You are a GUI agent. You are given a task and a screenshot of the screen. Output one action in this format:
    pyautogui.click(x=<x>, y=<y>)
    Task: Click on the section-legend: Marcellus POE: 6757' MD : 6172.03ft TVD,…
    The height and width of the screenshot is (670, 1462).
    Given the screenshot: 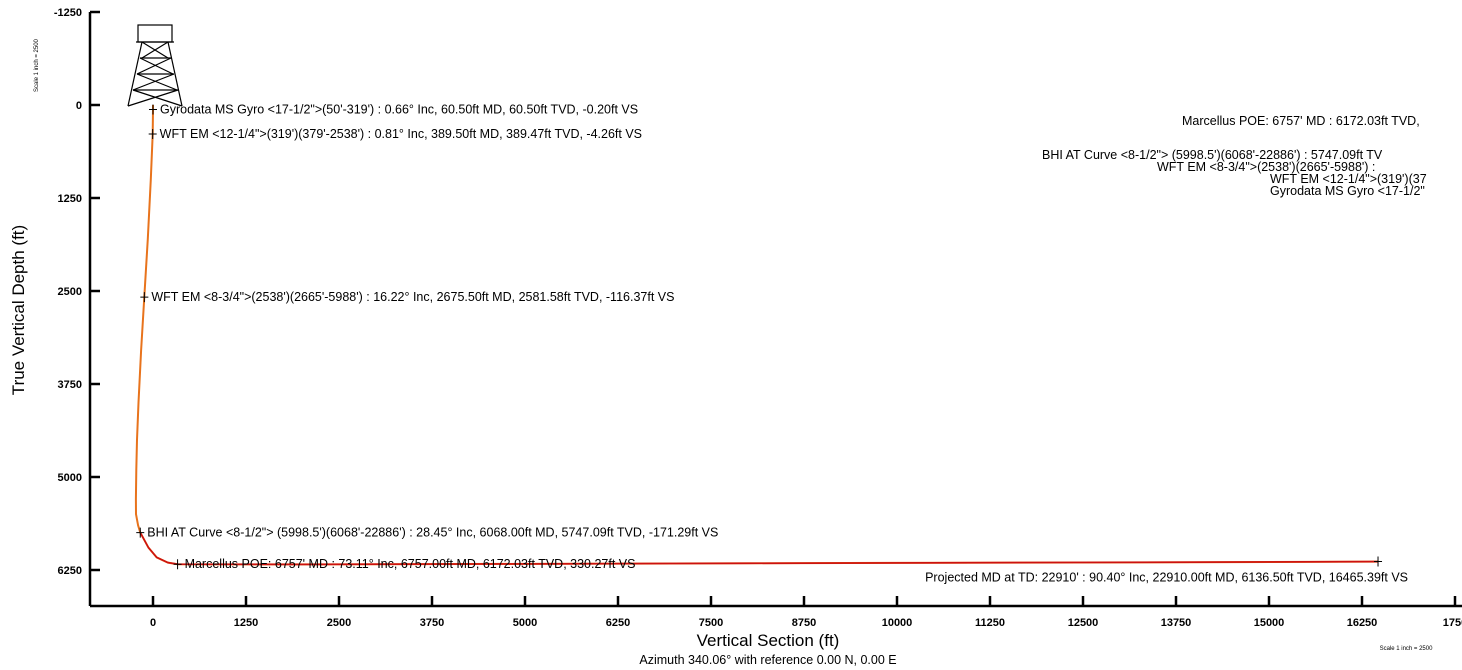 What is the action you would take?
    pyautogui.click(x=1234, y=156)
    